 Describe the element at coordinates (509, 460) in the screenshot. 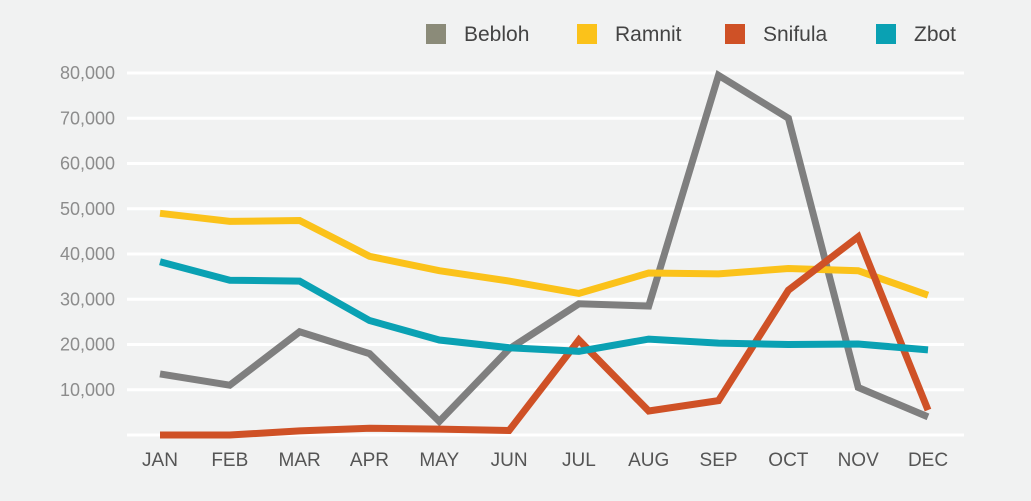

I see `x-tick-label: JUN` at that location.